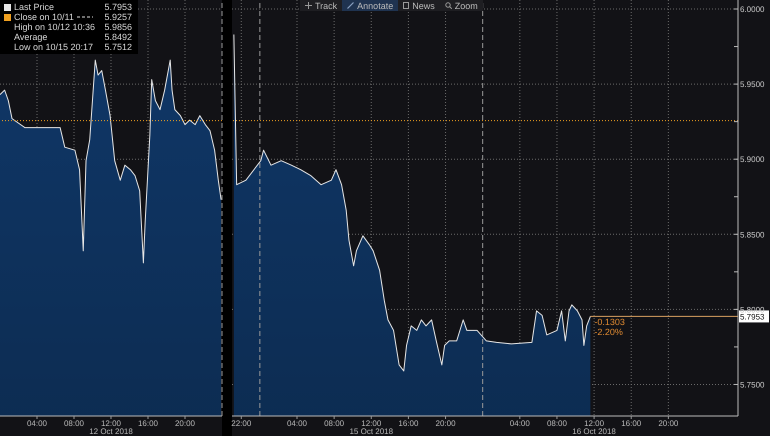  What do you see at coordinates (118, 47) in the screenshot?
I see `annotation: 5.7512` at bounding box center [118, 47].